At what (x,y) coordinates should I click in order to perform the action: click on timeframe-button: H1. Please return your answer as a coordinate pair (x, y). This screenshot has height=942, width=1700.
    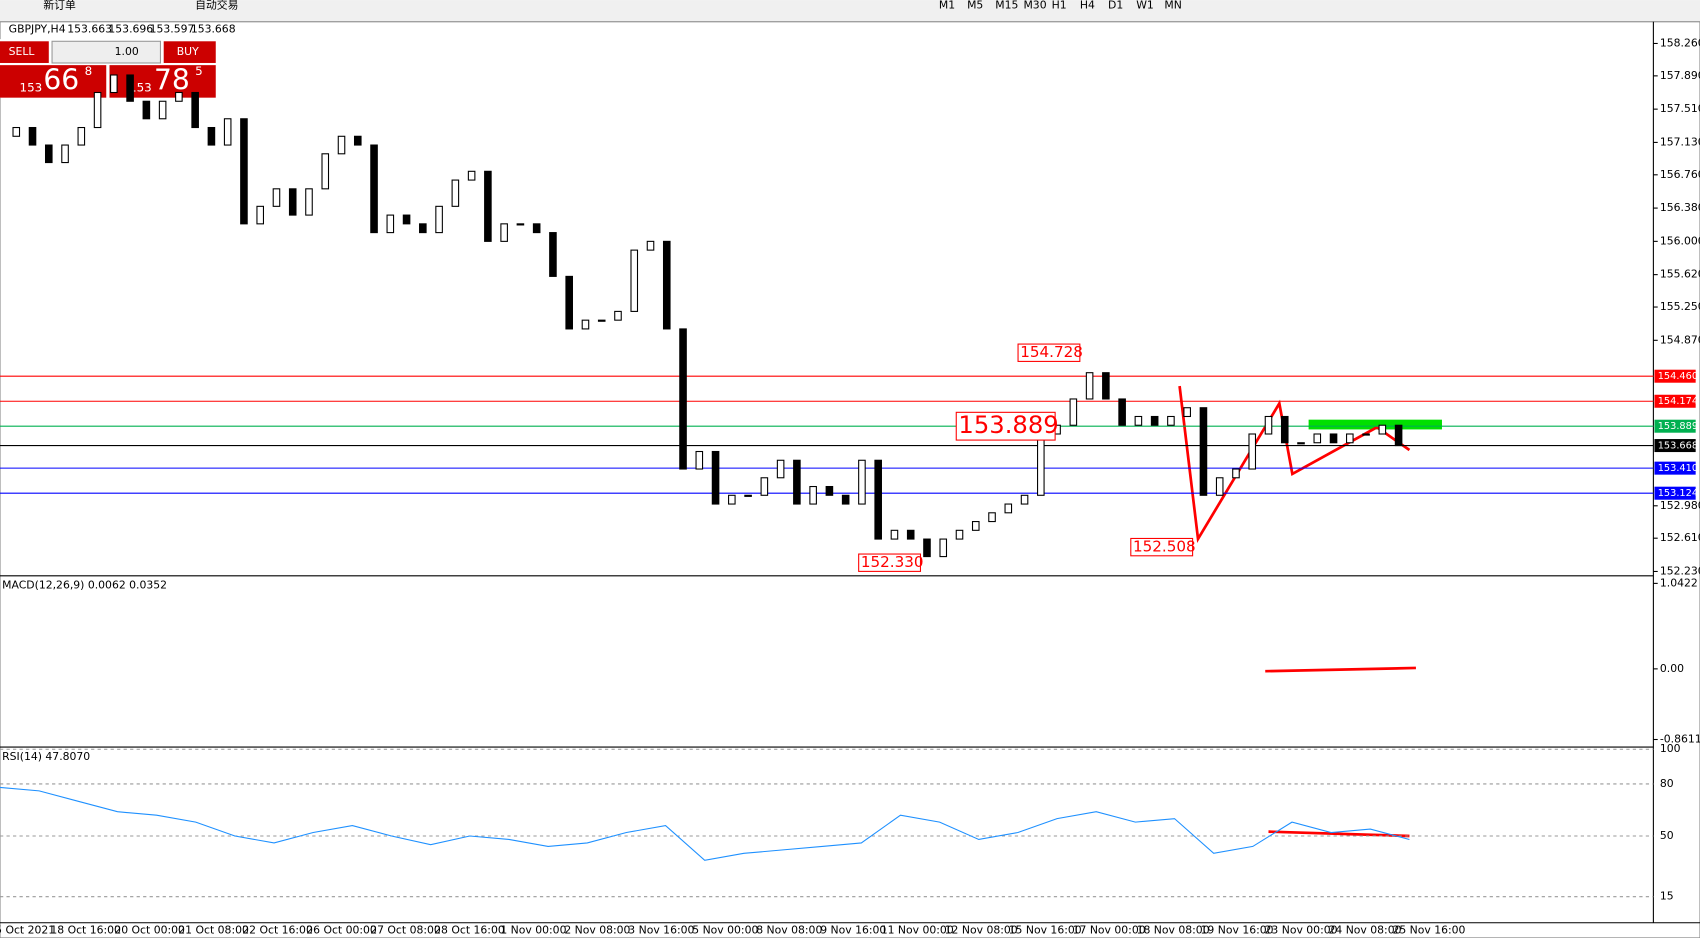
    Looking at the image, I should click on (1059, 6).